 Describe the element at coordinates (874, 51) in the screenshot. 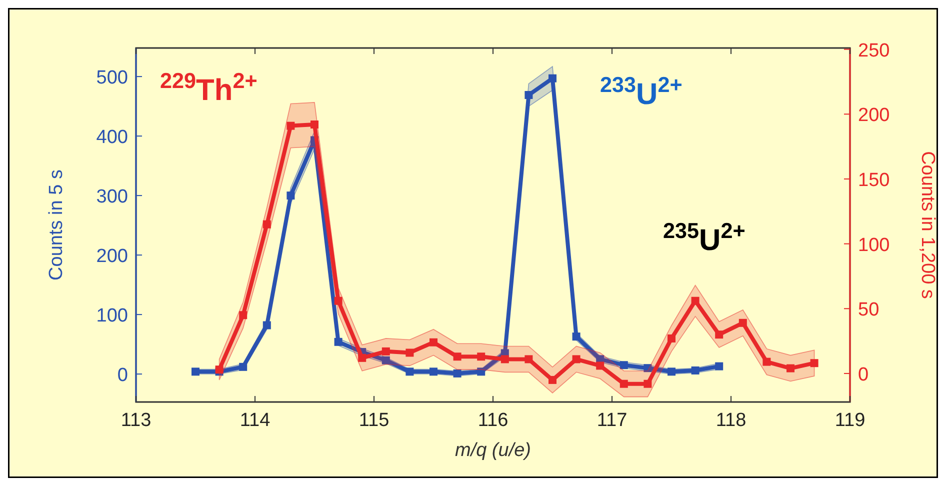

I see `y2-tick-label: 250` at that location.